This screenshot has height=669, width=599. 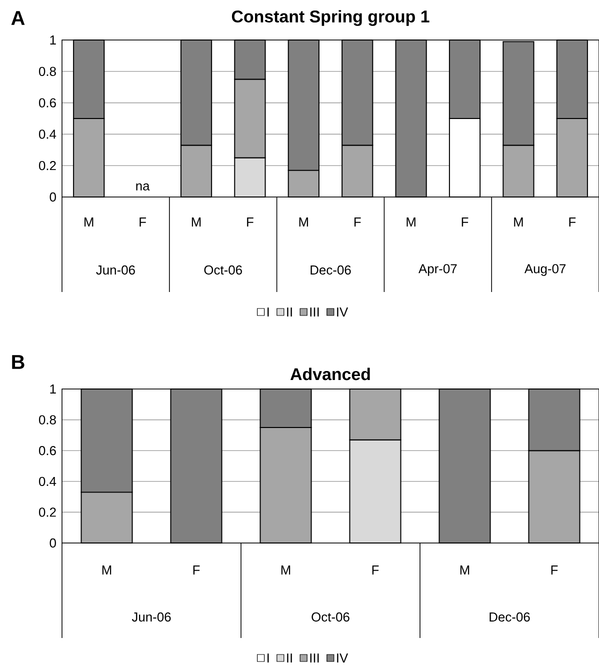 What do you see at coordinates (18, 362) in the screenshot?
I see `text: B` at bounding box center [18, 362].